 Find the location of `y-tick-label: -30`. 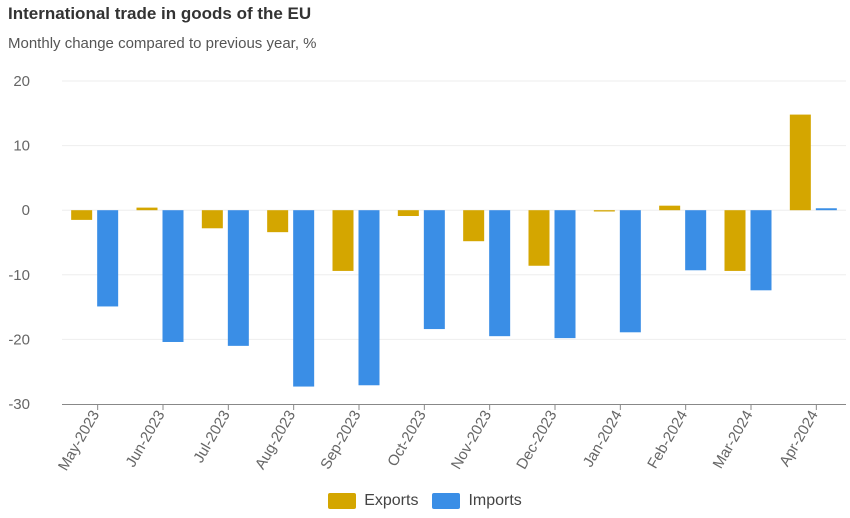

y-tick-label: -30 is located at coordinates (19, 404).